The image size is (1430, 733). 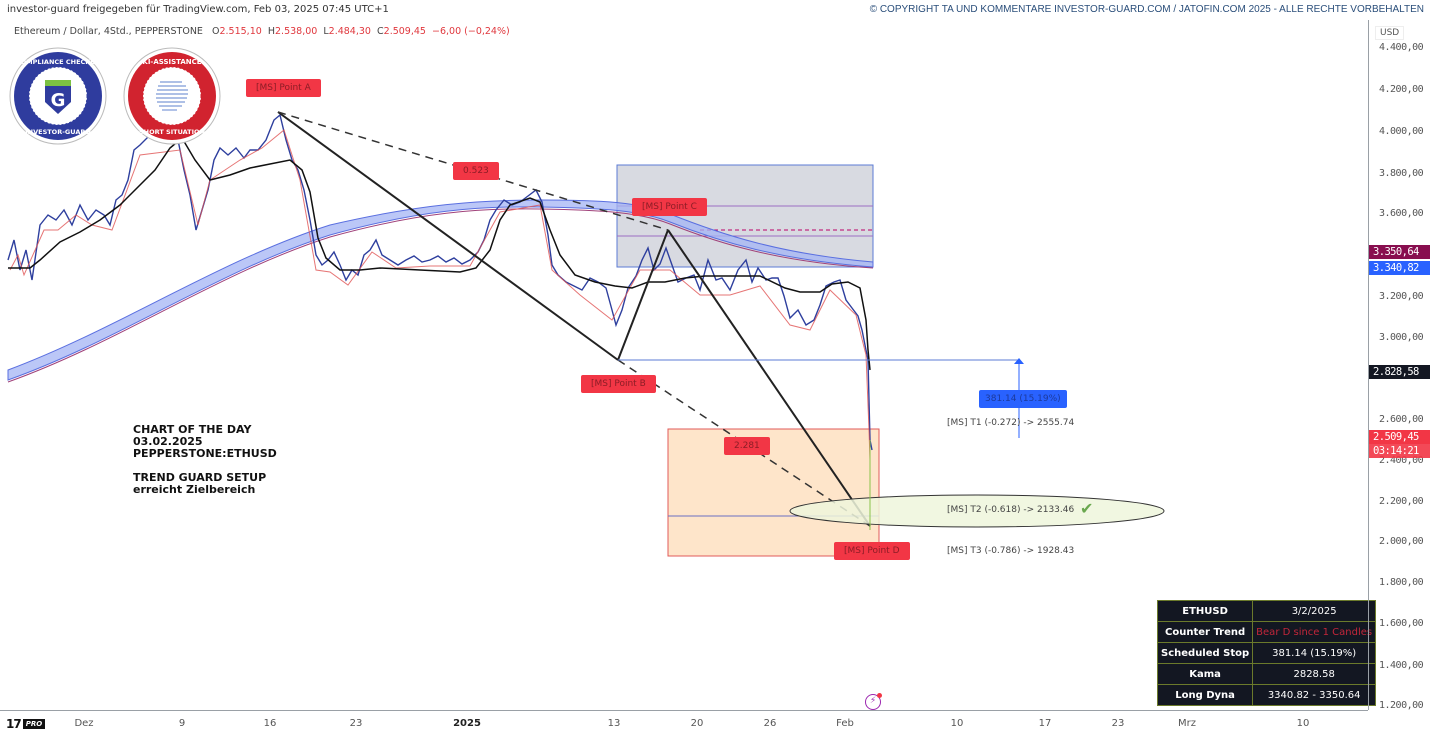 What do you see at coordinates (747, 446) in the screenshot?
I see `ratio-bd-label: 2.281` at bounding box center [747, 446].